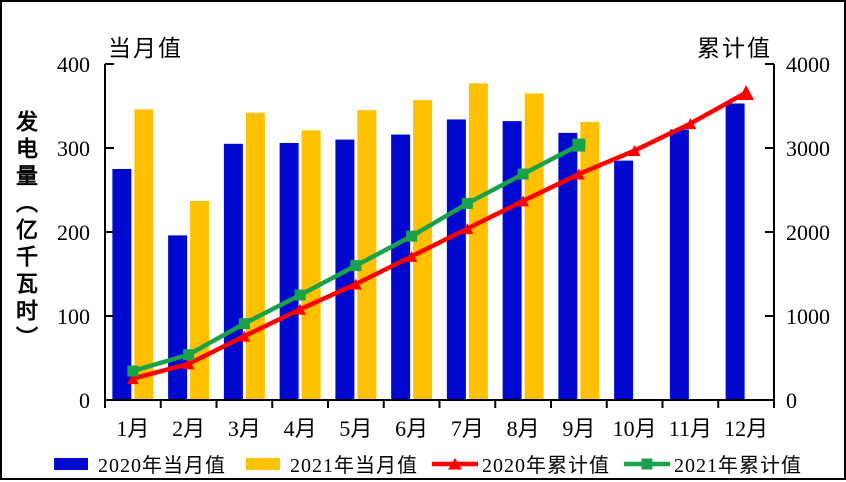 Image resolution: width=846 pixels, height=482 pixels. I want to click on right-axis-tick-label: 0, so click(791, 400).